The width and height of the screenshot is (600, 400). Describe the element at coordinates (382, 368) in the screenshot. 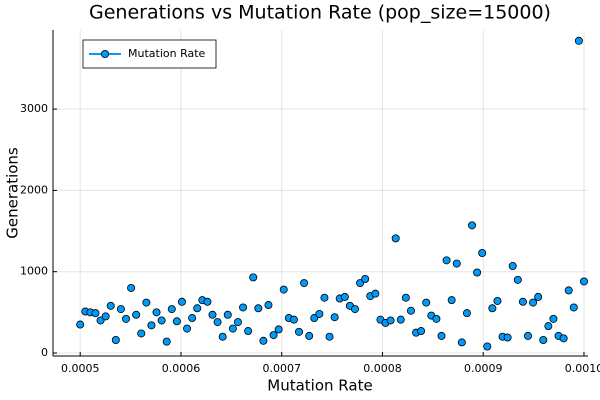

I see `x-tick-label: 0.0008` at that location.